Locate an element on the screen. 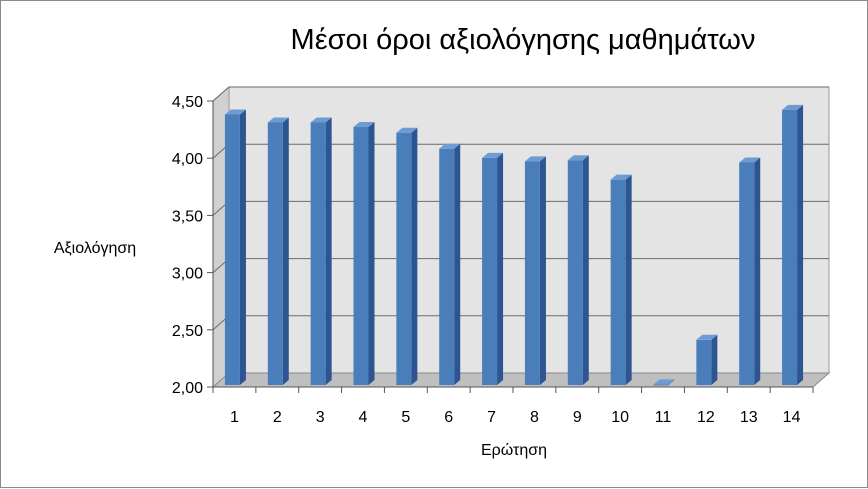 This screenshot has height=489, width=868. chart-title: Μέσοι όροι αξιολόγησης μαθημάτων is located at coordinates (523, 40).